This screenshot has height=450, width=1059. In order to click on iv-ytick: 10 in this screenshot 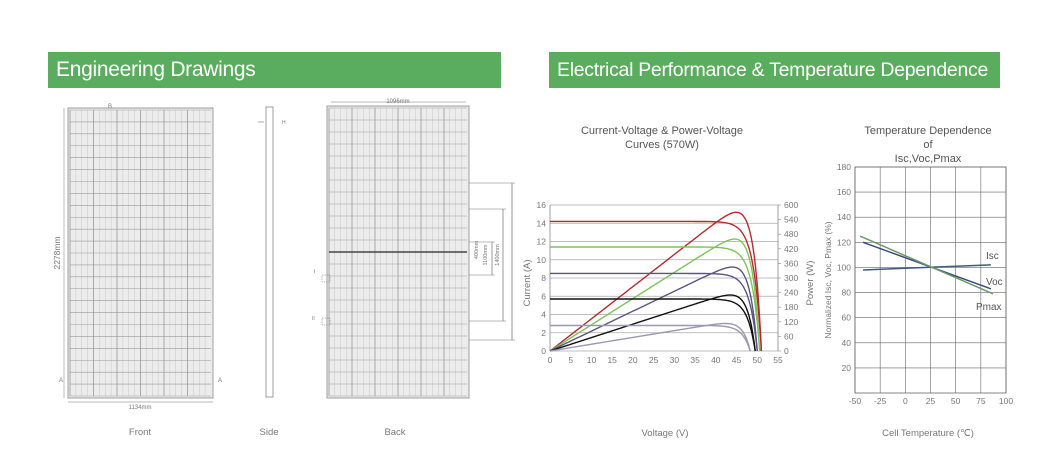, I will do `click(542, 260)`.